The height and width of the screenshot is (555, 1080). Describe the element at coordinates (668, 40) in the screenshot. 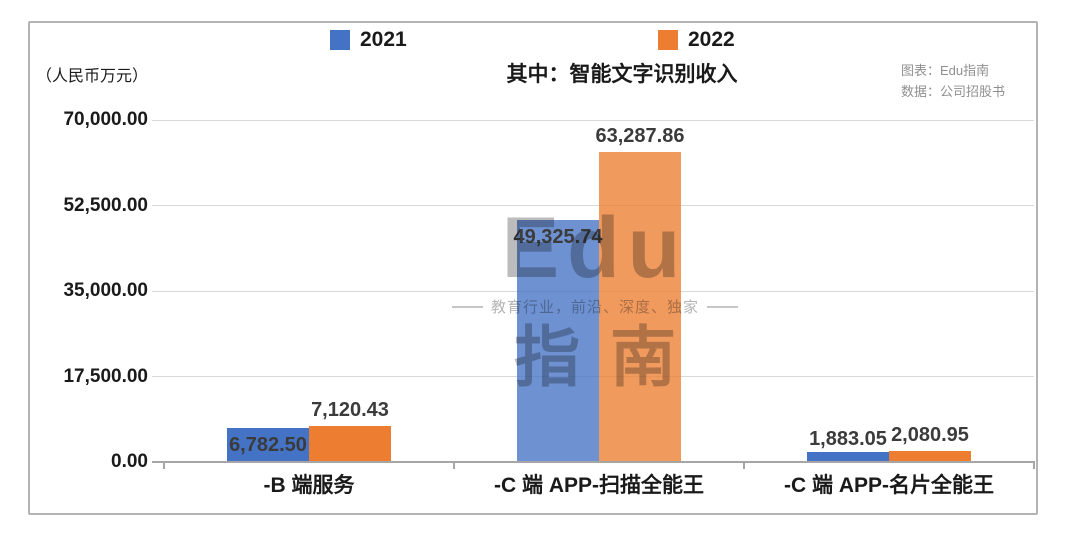

I see `legend-swatch-2022-icon` at that location.